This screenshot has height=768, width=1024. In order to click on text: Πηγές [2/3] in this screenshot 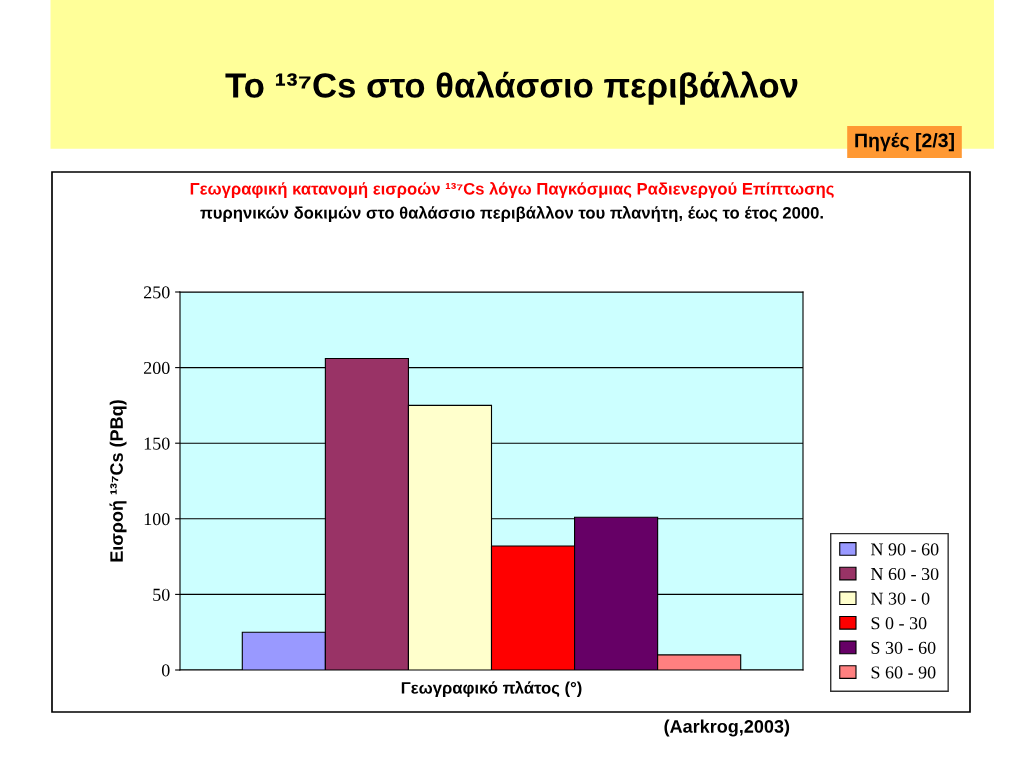, I will do `click(904, 142)`.